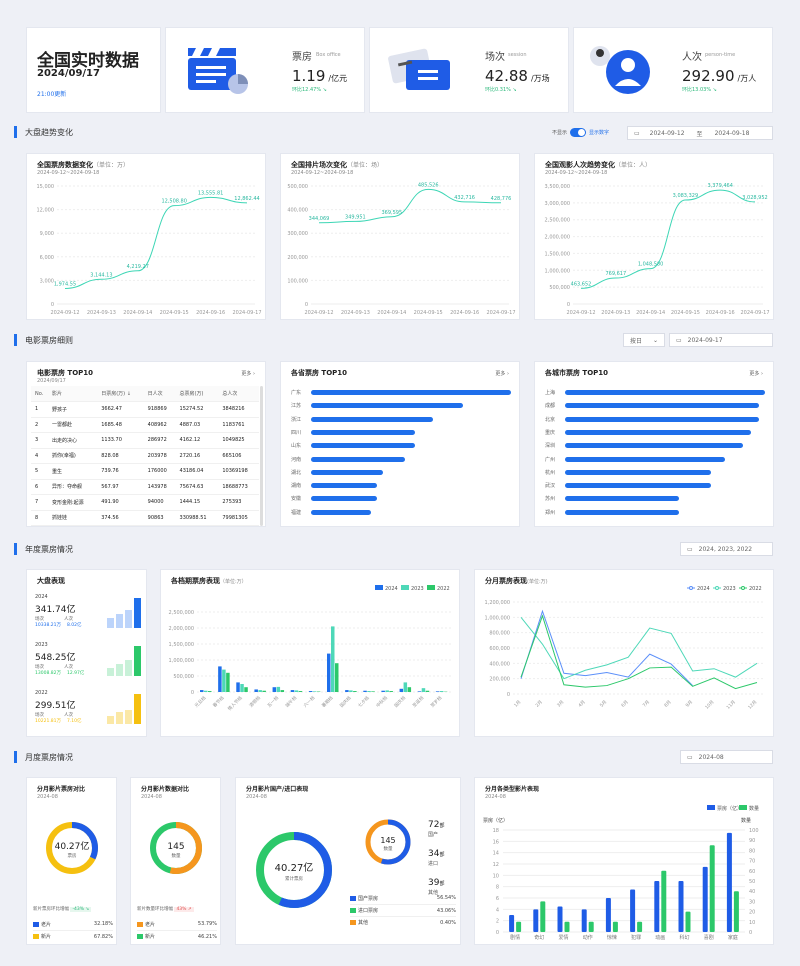  Describe the element at coordinates (297, 258) in the screenshot. I see `y-tick-label: 200,000` at that location.